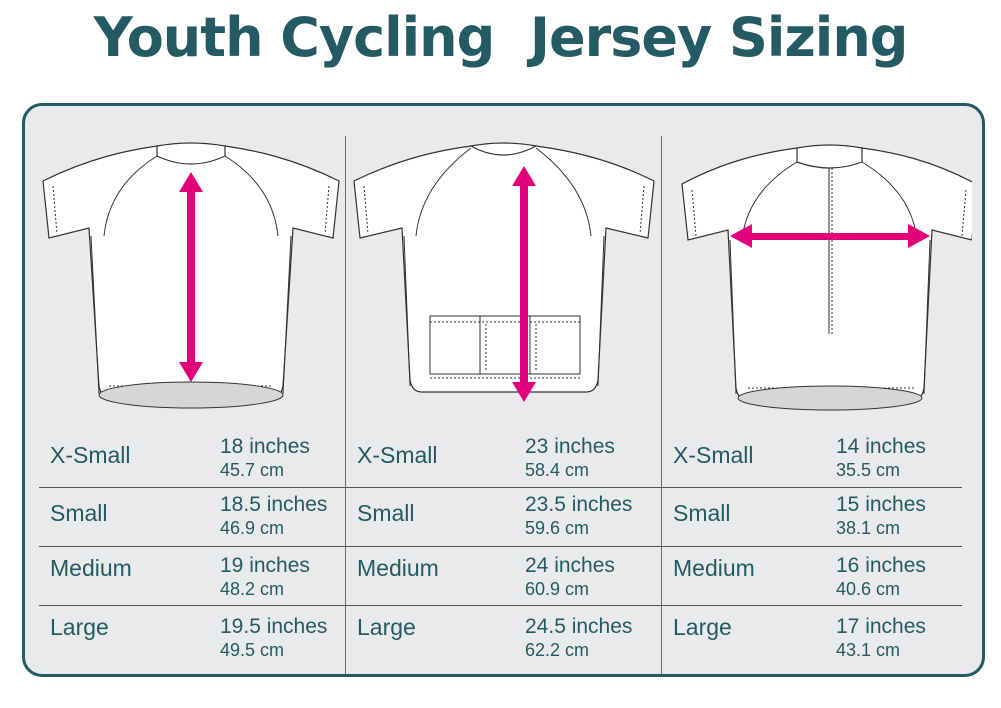 The width and height of the screenshot is (1001, 708). Describe the element at coordinates (557, 470) in the screenshot. I see `cm-value: 58.4 cm` at that location.